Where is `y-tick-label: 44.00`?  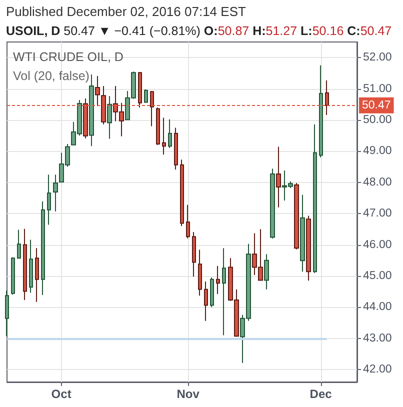
y-tick-label: 44.00 is located at coordinates (377, 307).